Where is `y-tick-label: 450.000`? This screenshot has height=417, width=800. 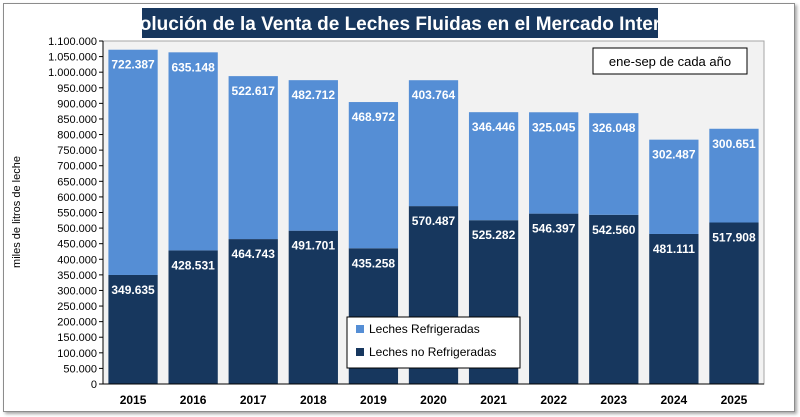
y-tick-label: 450.000 is located at coordinates (77, 245).